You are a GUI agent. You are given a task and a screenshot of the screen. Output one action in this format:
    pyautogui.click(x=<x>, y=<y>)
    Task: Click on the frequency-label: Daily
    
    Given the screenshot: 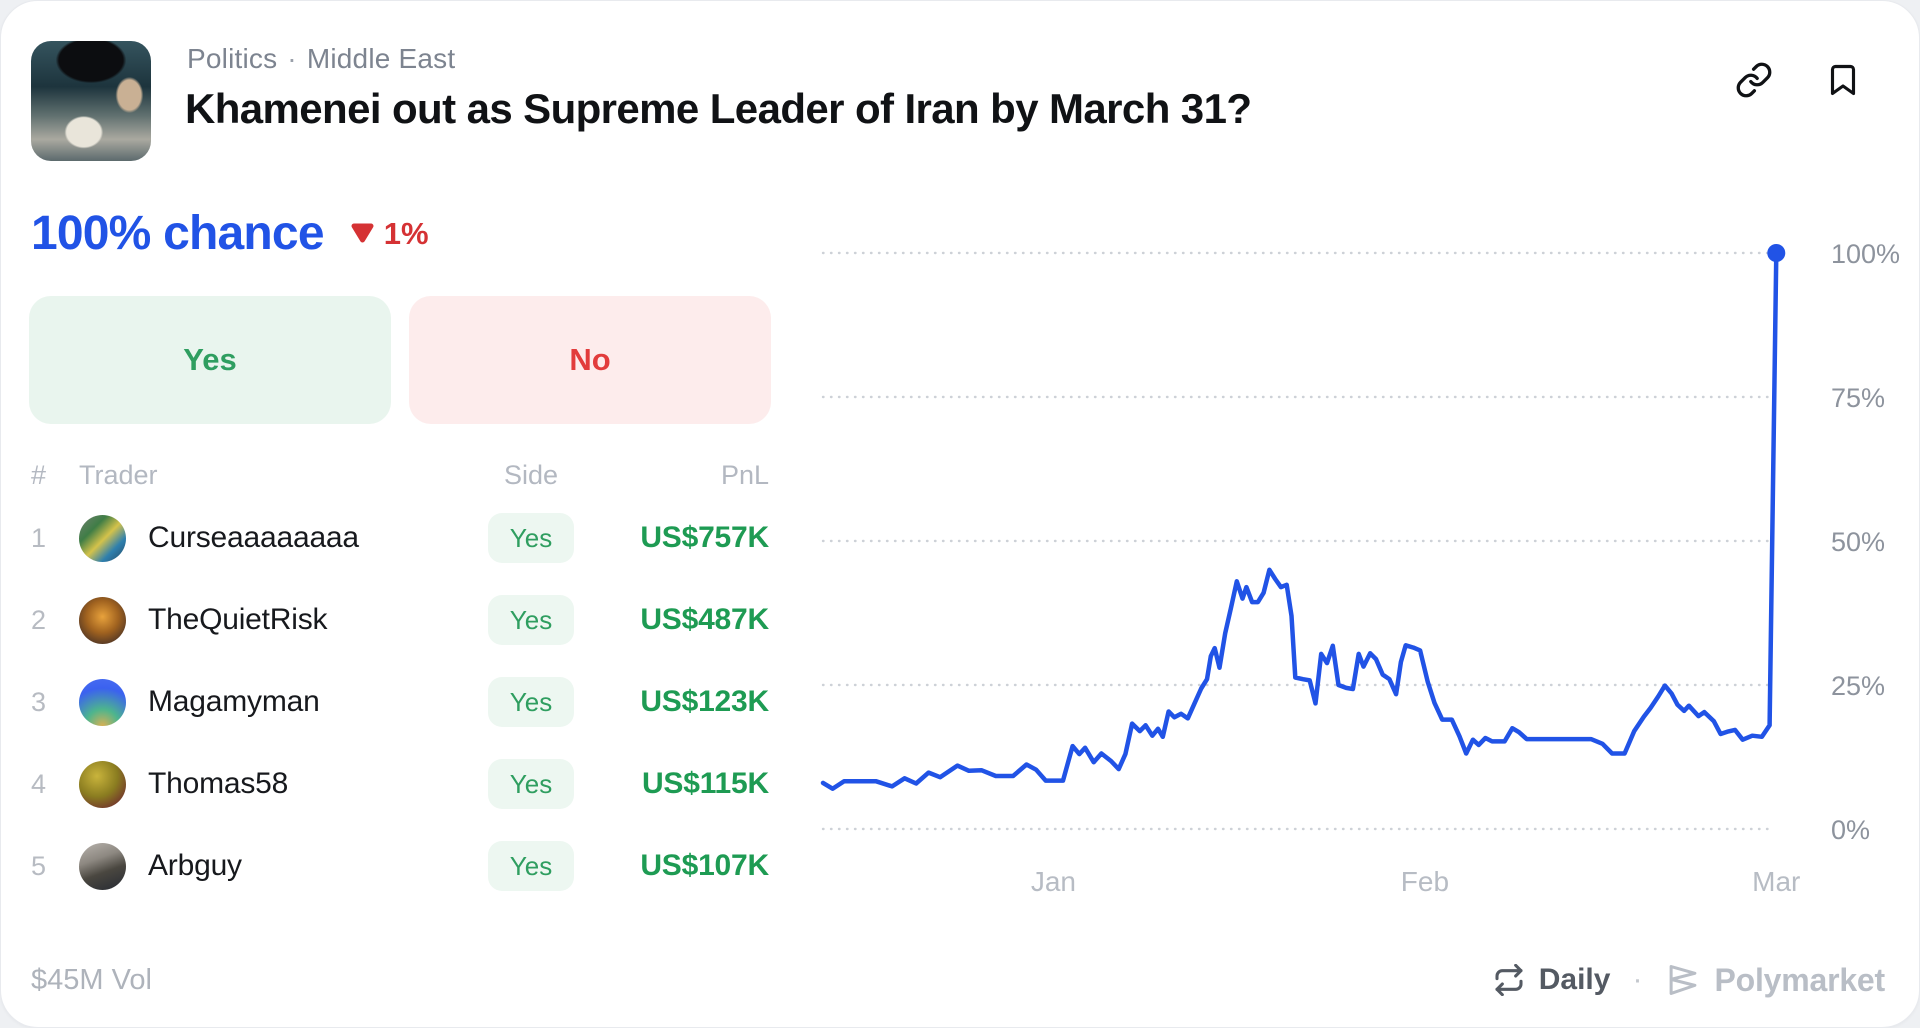 What is the action you would take?
    pyautogui.click(x=1574, y=979)
    